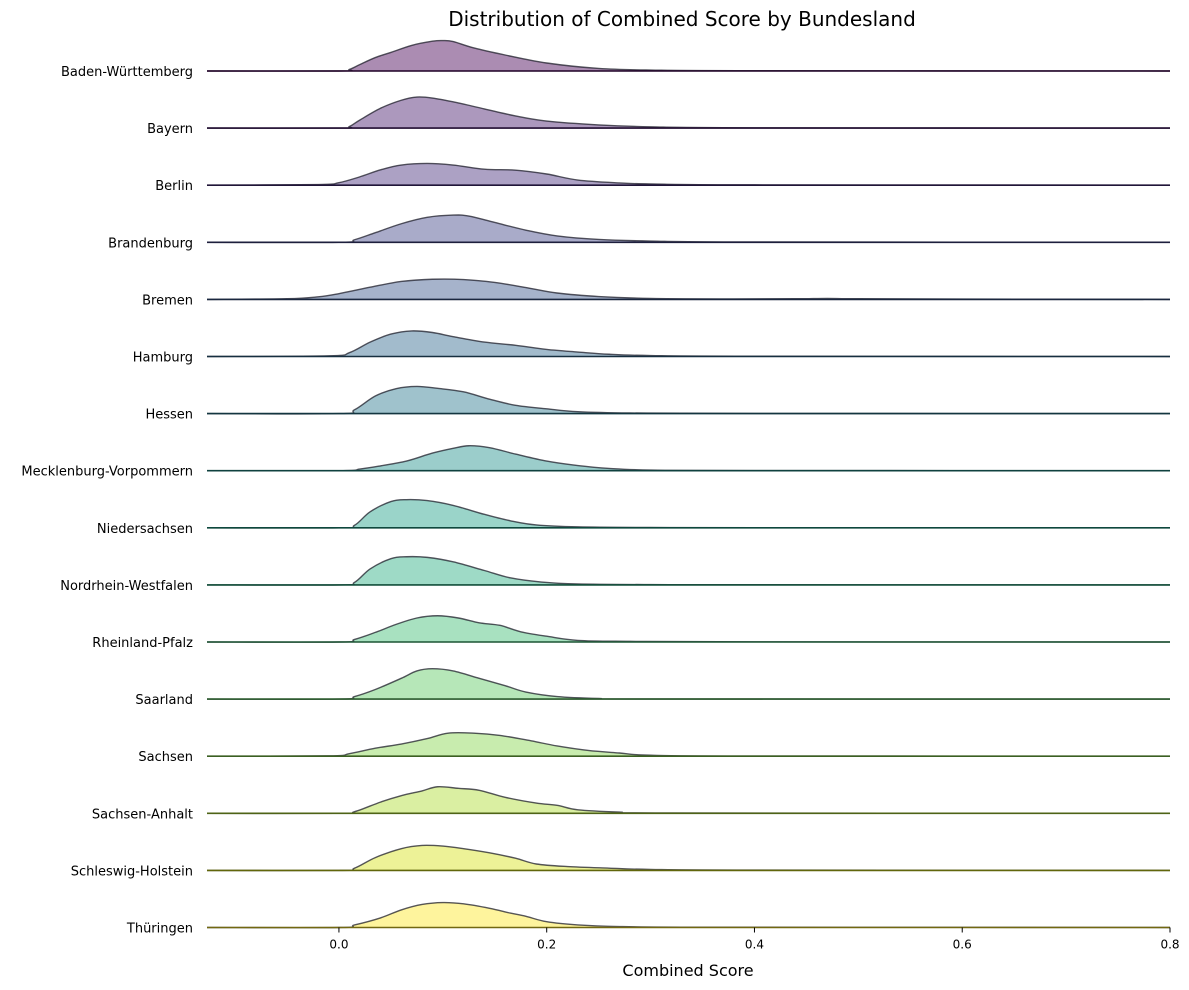  Describe the element at coordinates (962, 945) in the screenshot. I see `x-tick-label-3: 0.6` at that location.